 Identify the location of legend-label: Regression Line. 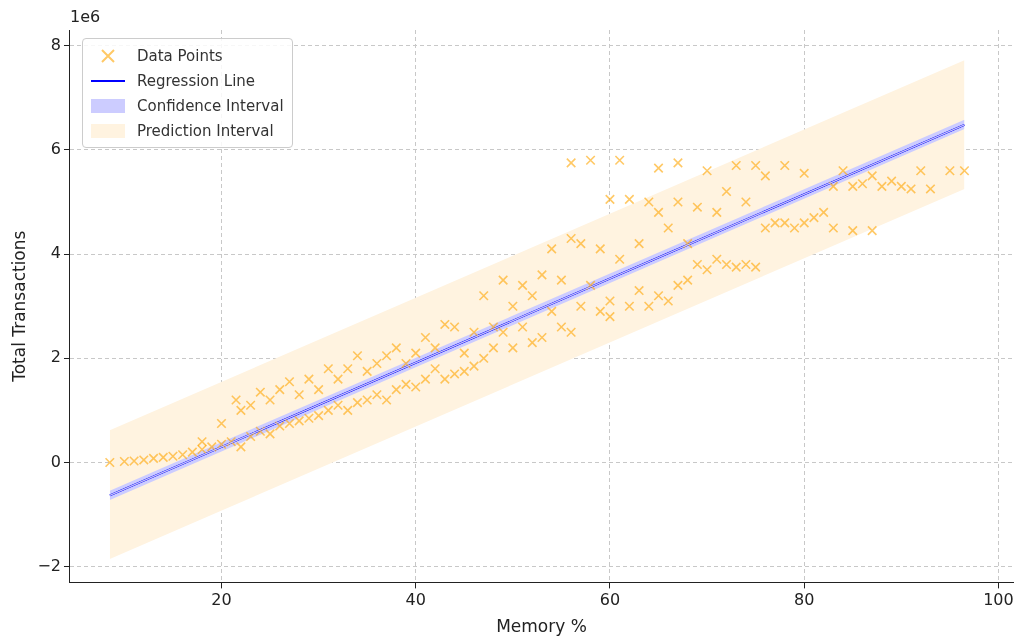
(196, 80).